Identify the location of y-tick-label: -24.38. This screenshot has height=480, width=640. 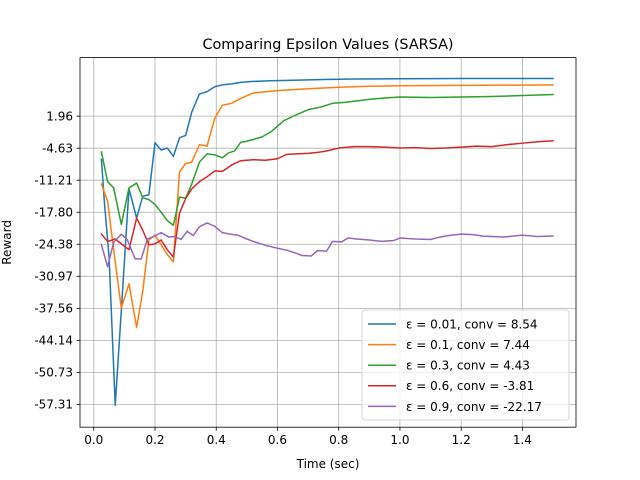
(53, 244).